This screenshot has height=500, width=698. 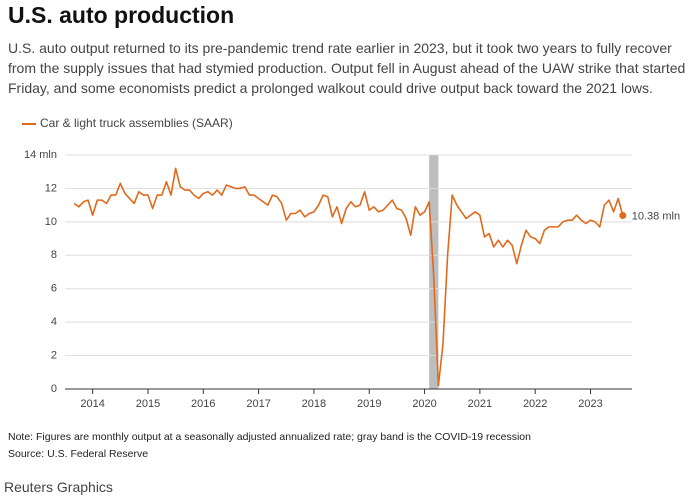 What do you see at coordinates (314, 404) in the screenshot?
I see `x-tick-label: 2018` at bounding box center [314, 404].